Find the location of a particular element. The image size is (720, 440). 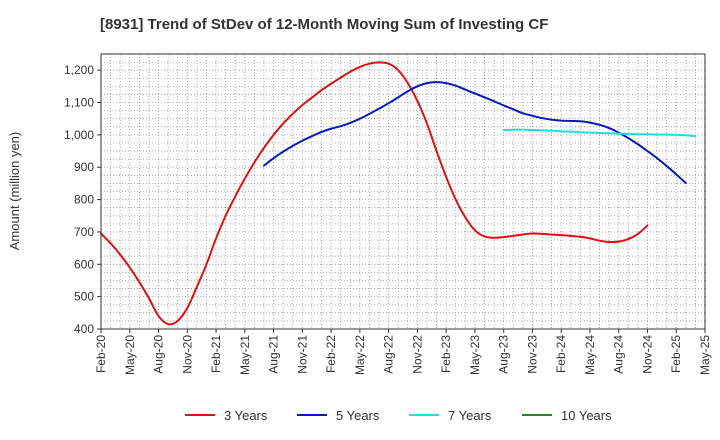

legend-label-7-years: 7 Years is located at coordinates (470, 415).